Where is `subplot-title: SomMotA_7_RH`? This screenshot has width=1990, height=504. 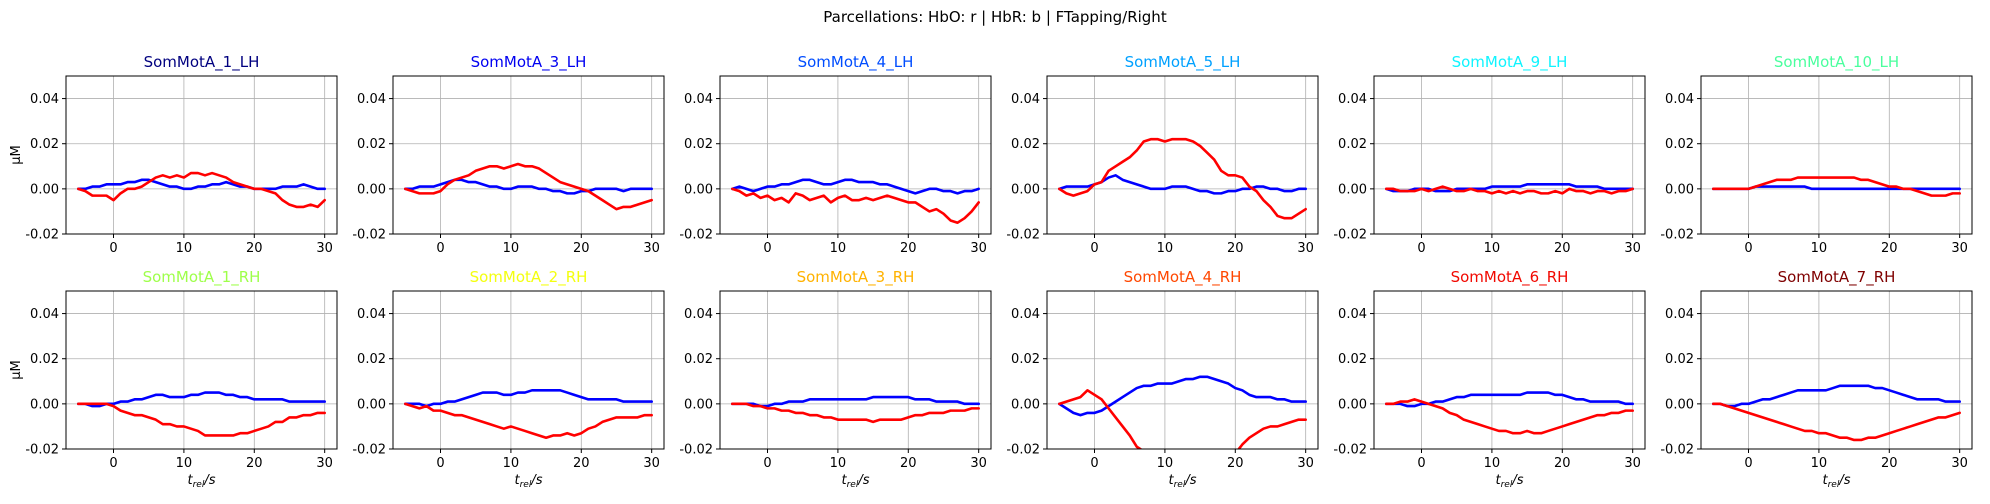
subplot-title: SomMotA_7_RH is located at coordinates (1837, 277).